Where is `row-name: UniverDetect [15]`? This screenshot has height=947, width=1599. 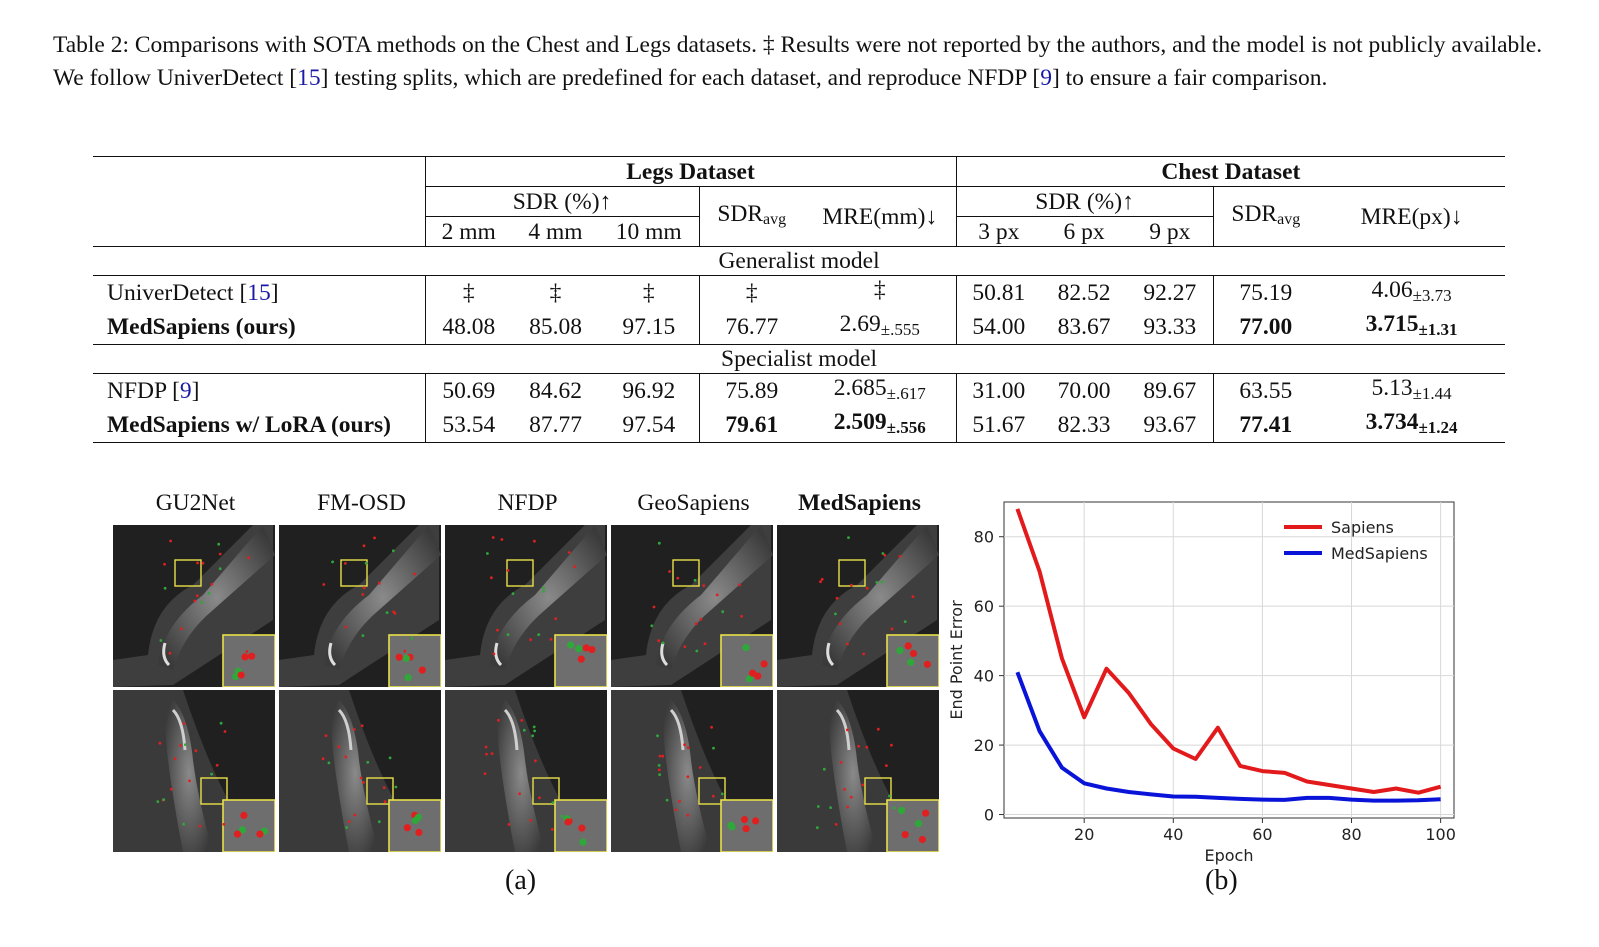 row-name: UniverDetect [15] is located at coordinates (193, 293).